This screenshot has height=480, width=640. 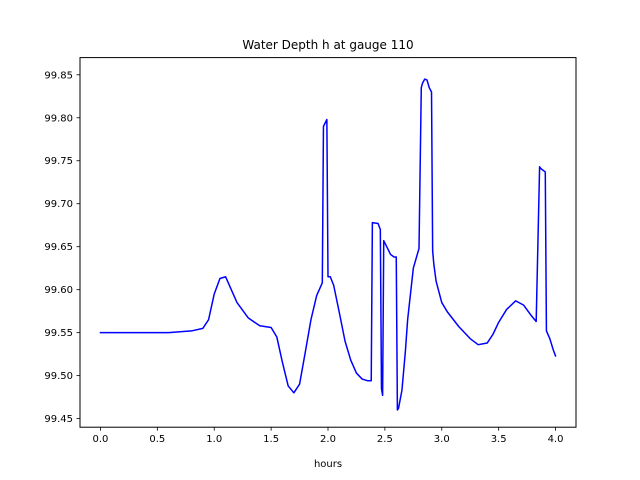 What do you see at coordinates (58, 333) in the screenshot?
I see `y-tick-label: 99.55` at bounding box center [58, 333].